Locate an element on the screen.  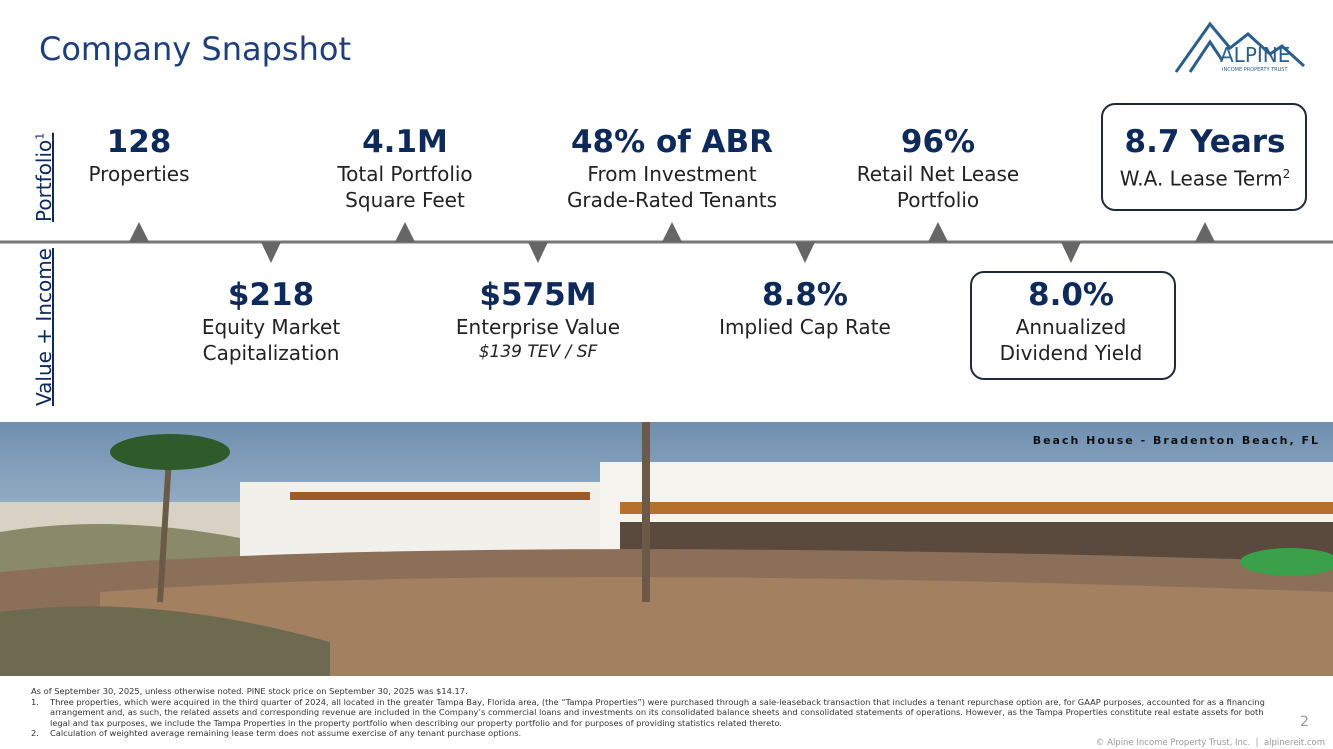
page-number: 2 is located at coordinates (1304, 722).